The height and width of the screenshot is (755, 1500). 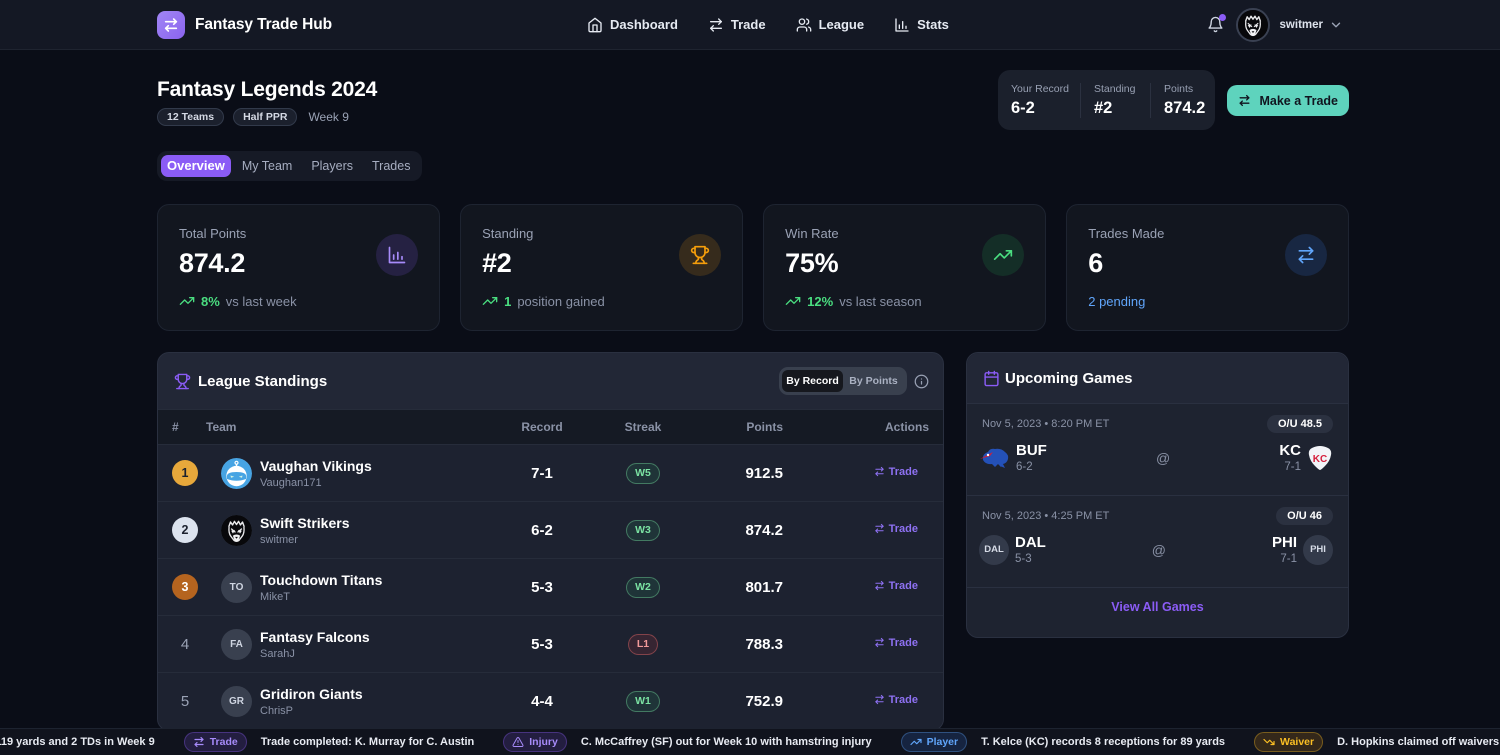 What do you see at coordinates (1320, 459) in the screenshot?
I see `svg-text: KC` at bounding box center [1320, 459].